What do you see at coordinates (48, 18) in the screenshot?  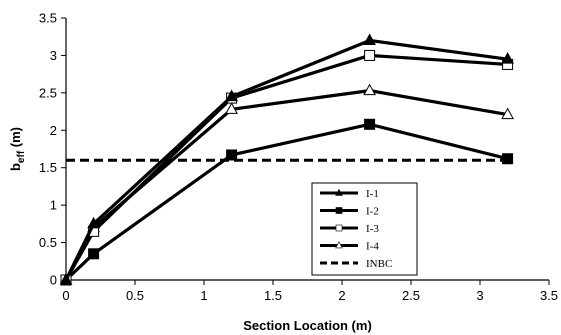 I see `y-tick-label: 3.5` at bounding box center [48, 18].